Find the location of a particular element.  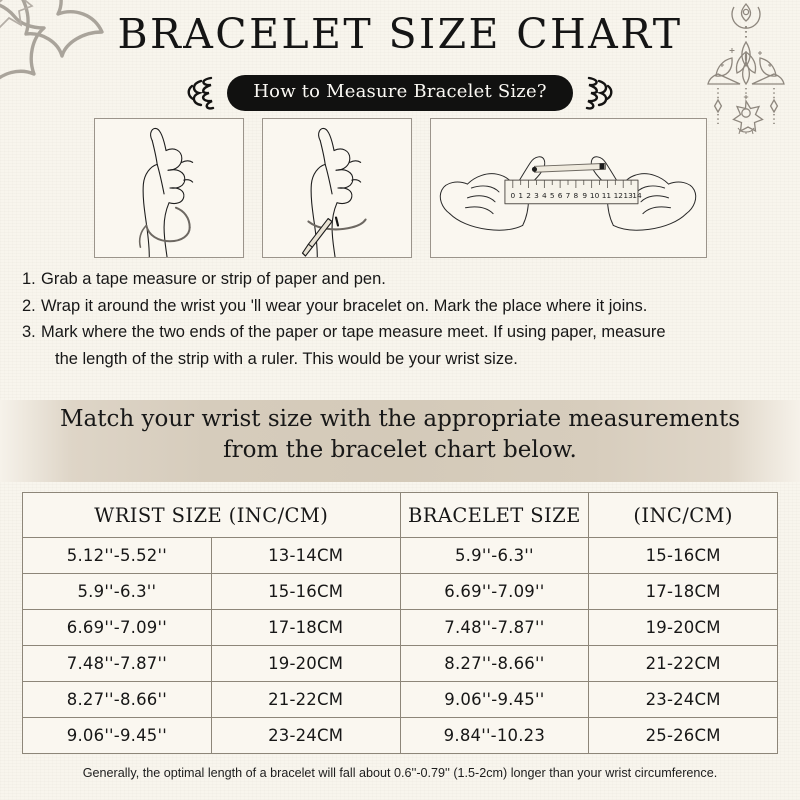

cell-wrist-inch: 9.06''-9.45'' is located at coordinates (117, 735).